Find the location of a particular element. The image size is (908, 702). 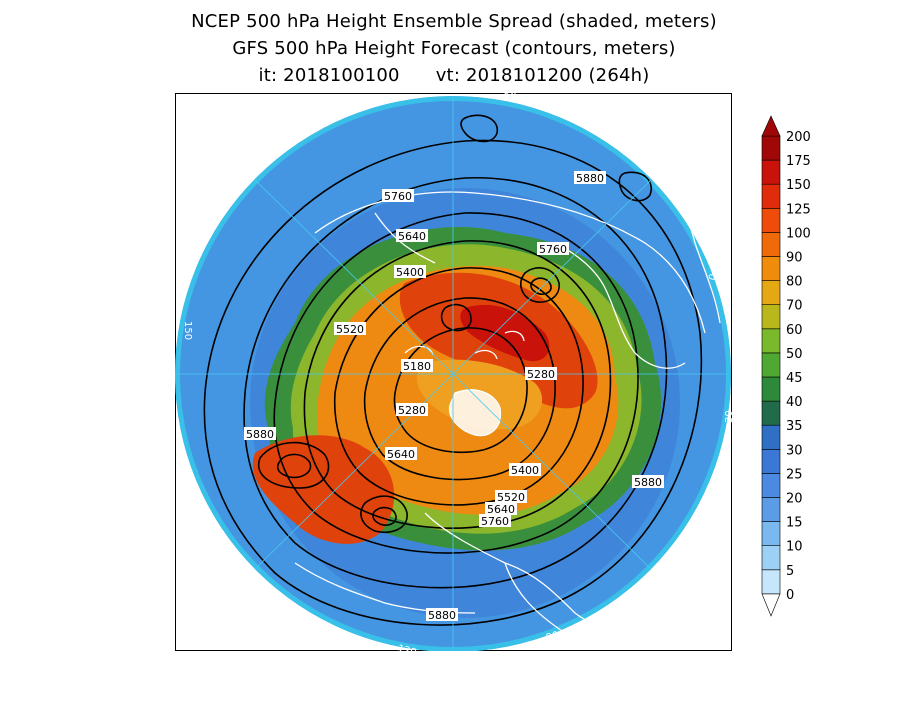

colorbar-tick-label: 100 is located at coordinates (798, 233).